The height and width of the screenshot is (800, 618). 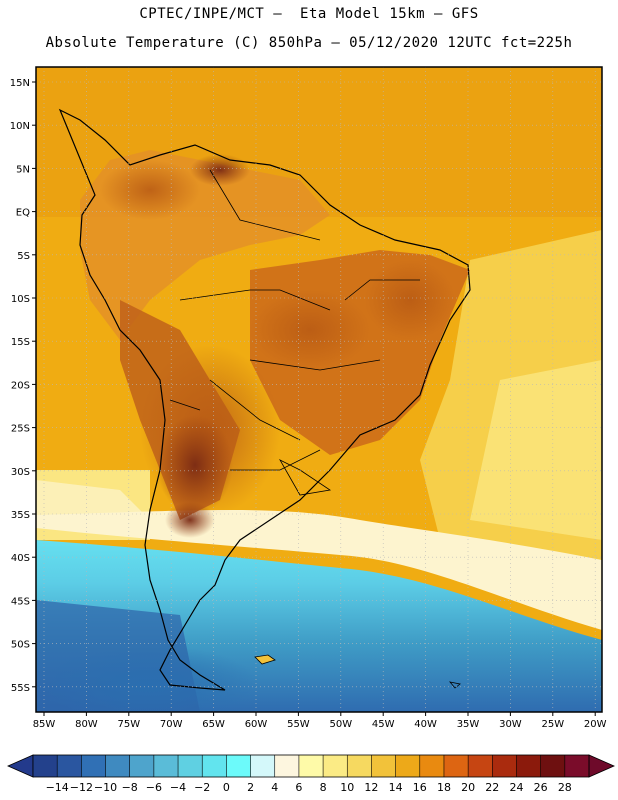 I want to click on lat-tick-label: 5S, so click(x=23, y=256).